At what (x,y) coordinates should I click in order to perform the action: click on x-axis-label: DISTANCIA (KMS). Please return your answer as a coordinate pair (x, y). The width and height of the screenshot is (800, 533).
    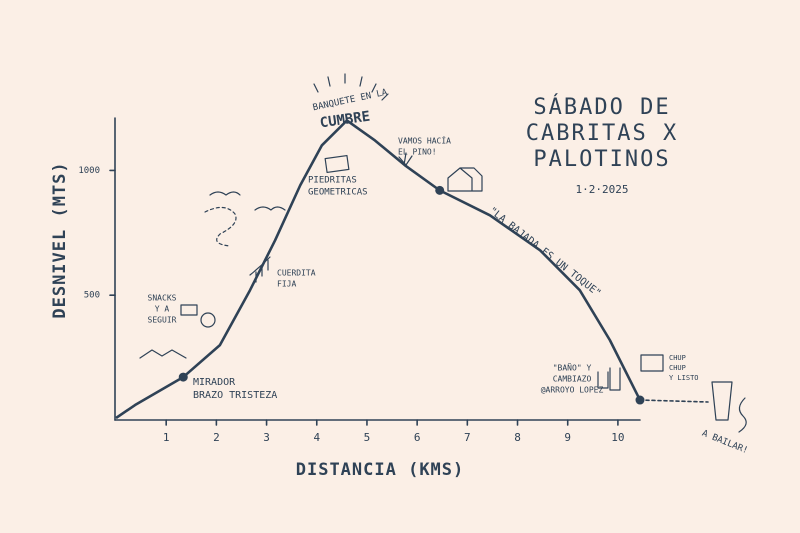
    Looking at the image, I should click on (380, 470).